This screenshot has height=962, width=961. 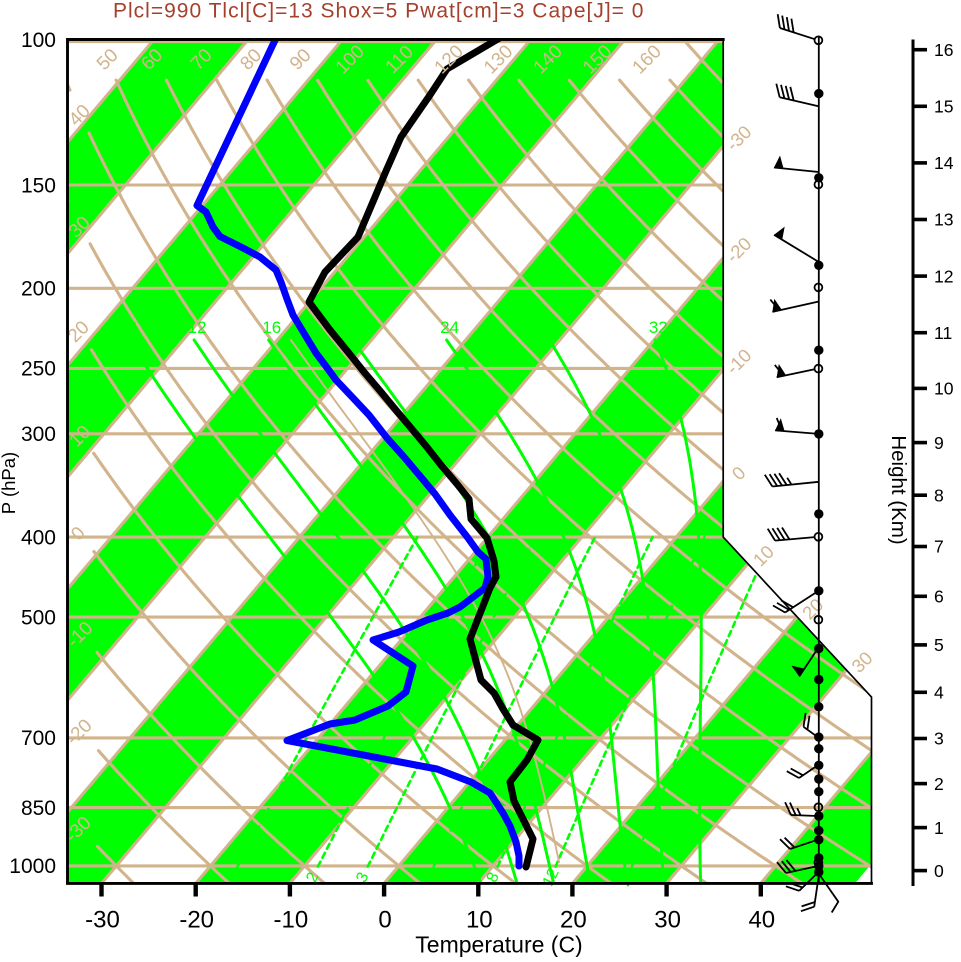 What do you see at coordinates (898, 489) in the screenshot?
I see `svg-text: Height (Km)` at bounding box center [898, 489].